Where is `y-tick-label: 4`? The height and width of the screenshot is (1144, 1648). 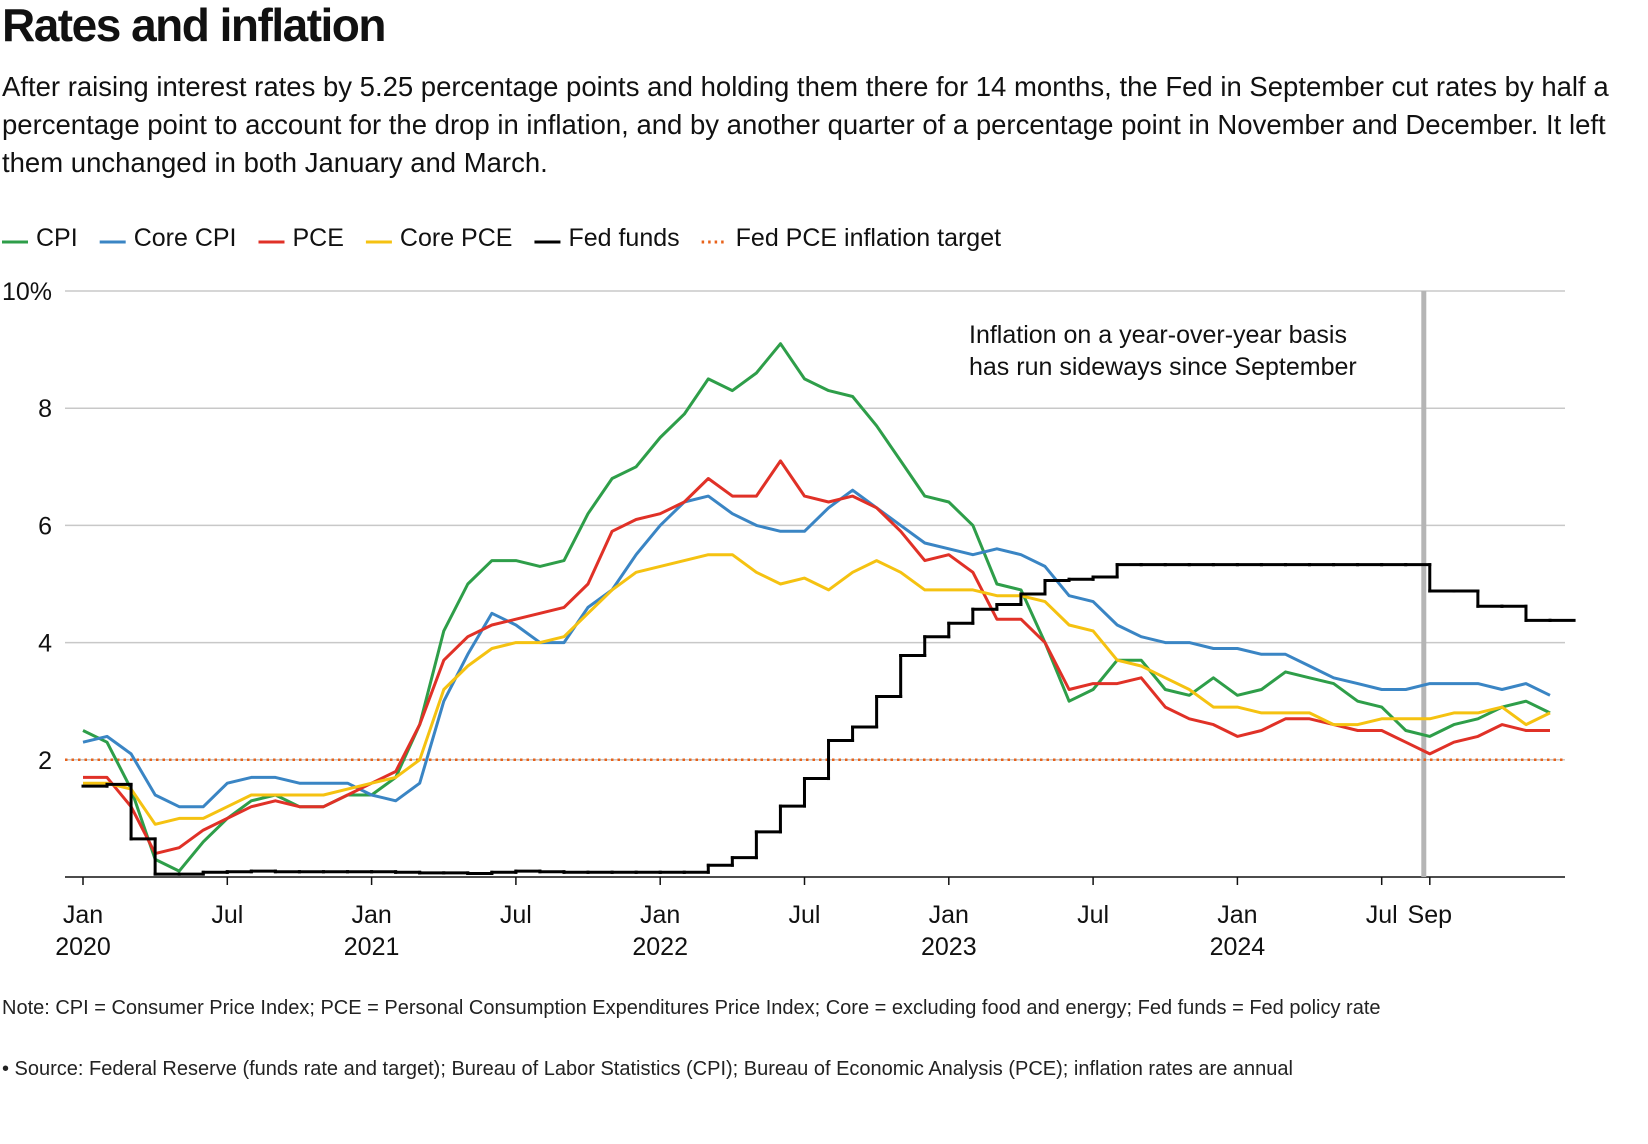 y-tick-label: 4 is located at coordinates (45, 644).